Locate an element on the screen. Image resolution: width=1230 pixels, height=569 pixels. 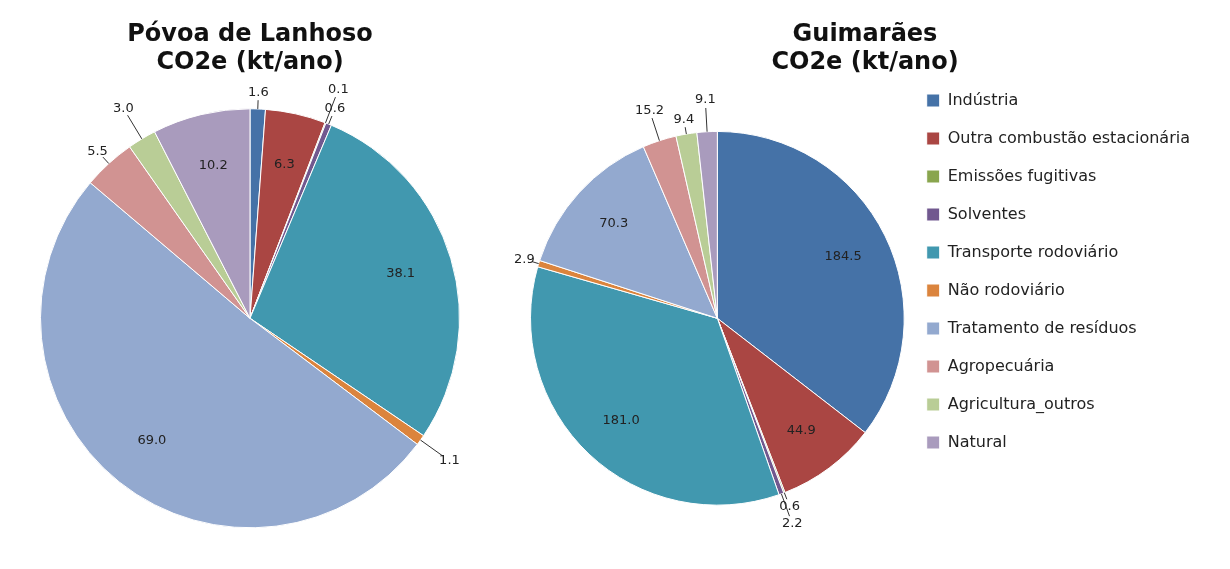
legend-label: Agricultura_outros is located at coordinates (1021, 403).